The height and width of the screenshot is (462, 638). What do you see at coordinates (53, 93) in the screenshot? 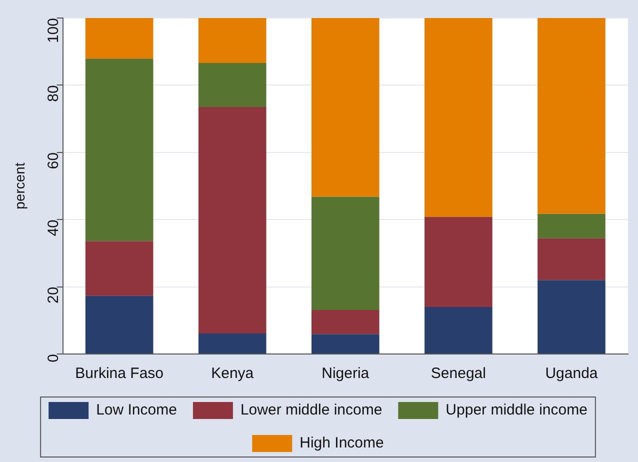
I see `y-tick-label: 80` at bounding box center [53, 93].